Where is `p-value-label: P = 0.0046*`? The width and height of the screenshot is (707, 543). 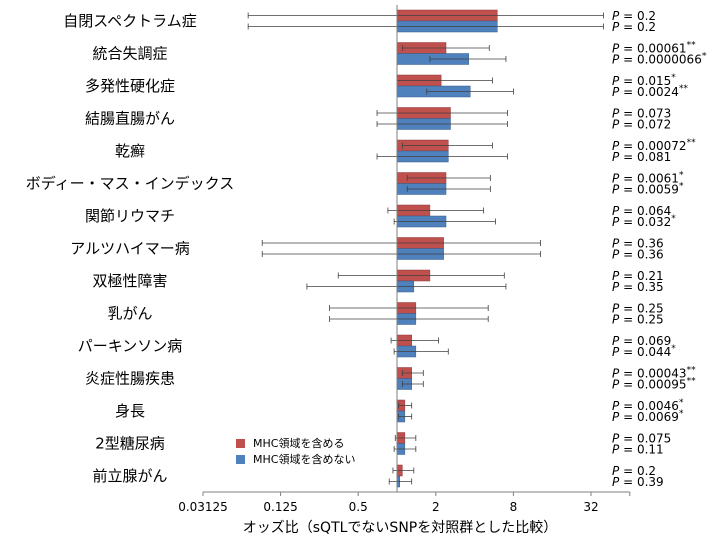
p-value-label: P = 0.0046* is located at coordinates (648, 405).